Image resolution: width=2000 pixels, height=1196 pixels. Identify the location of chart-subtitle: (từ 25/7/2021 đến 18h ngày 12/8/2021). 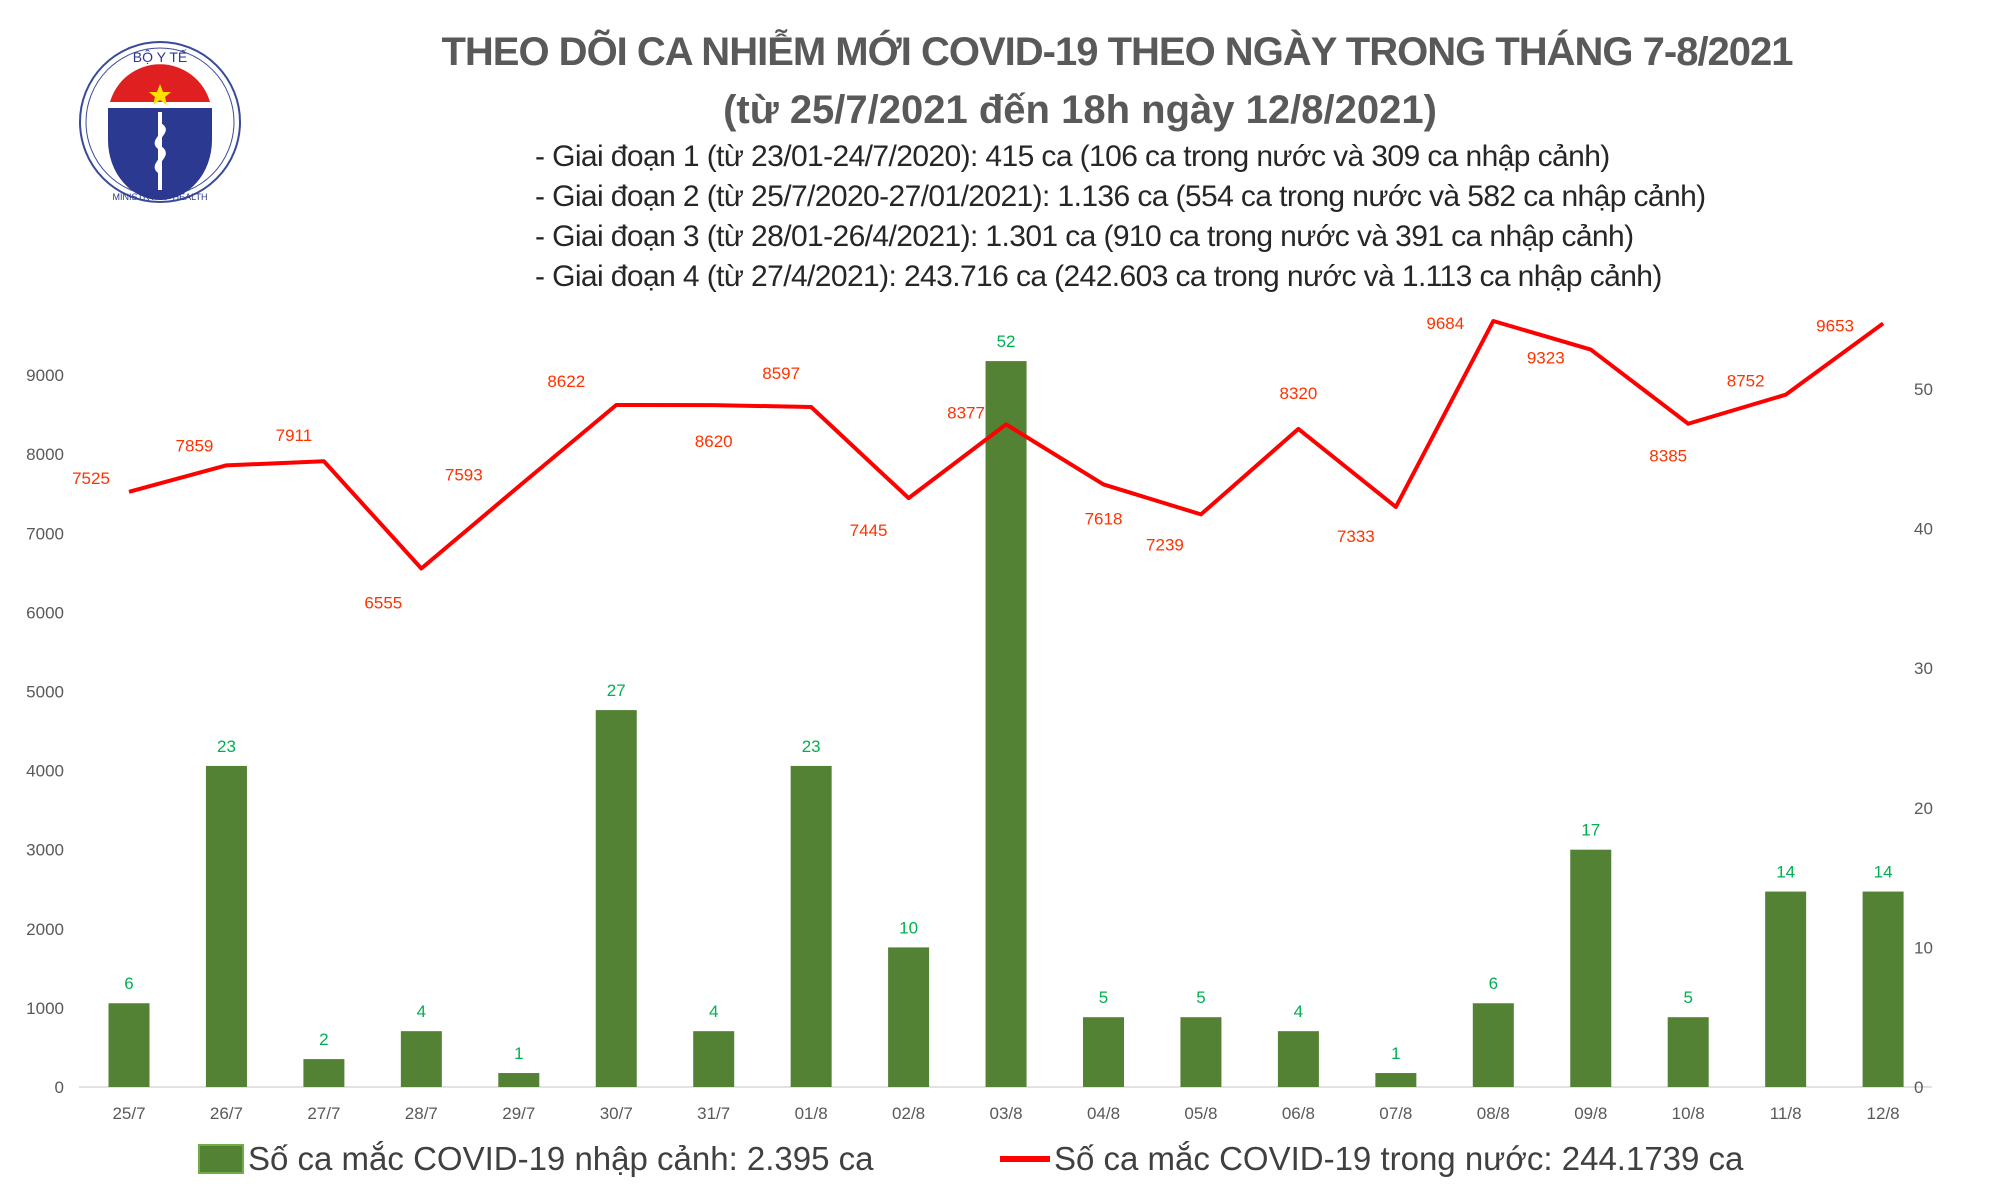
(1080, 110).